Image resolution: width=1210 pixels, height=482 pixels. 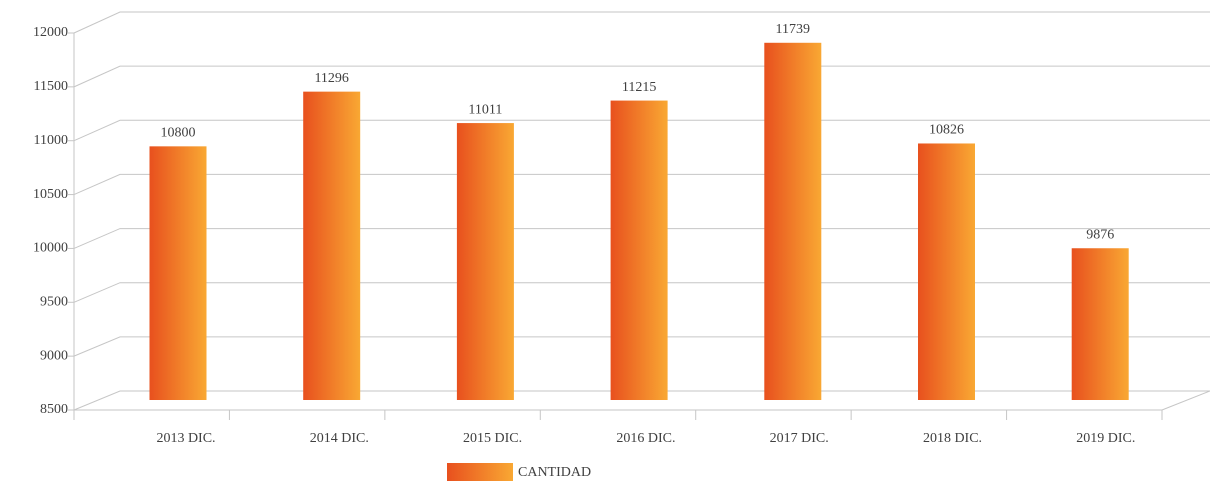 What do you see at coordinates (1185, 400) in the screenshot?
I see `x-axis-side` at bounding box center [1185, 400].